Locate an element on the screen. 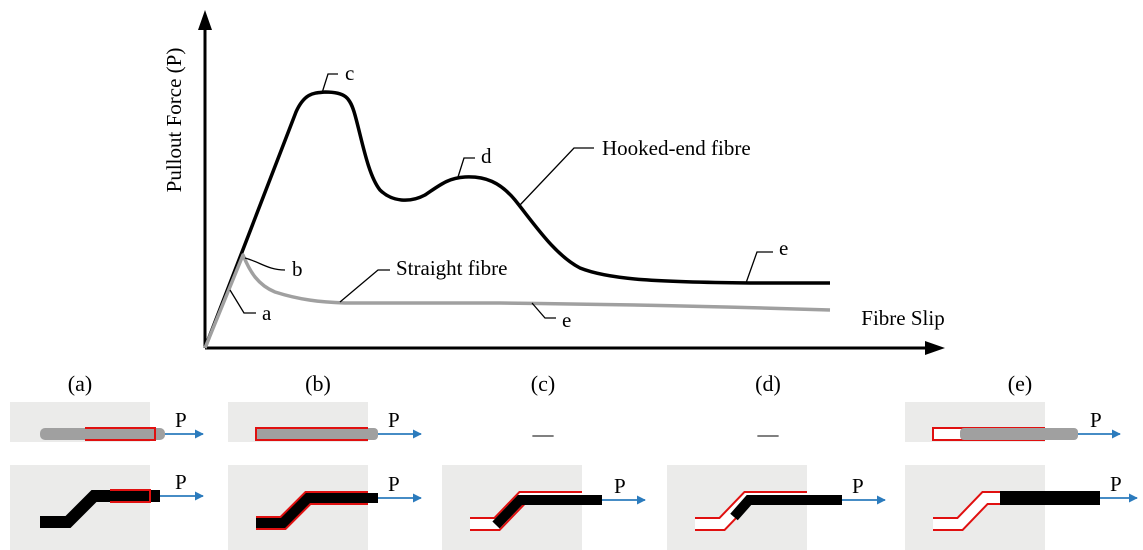 The width and height of the screenshot is (1143, 550). curve-label: Hooked-end fibre is located at coordinates (676, 148).